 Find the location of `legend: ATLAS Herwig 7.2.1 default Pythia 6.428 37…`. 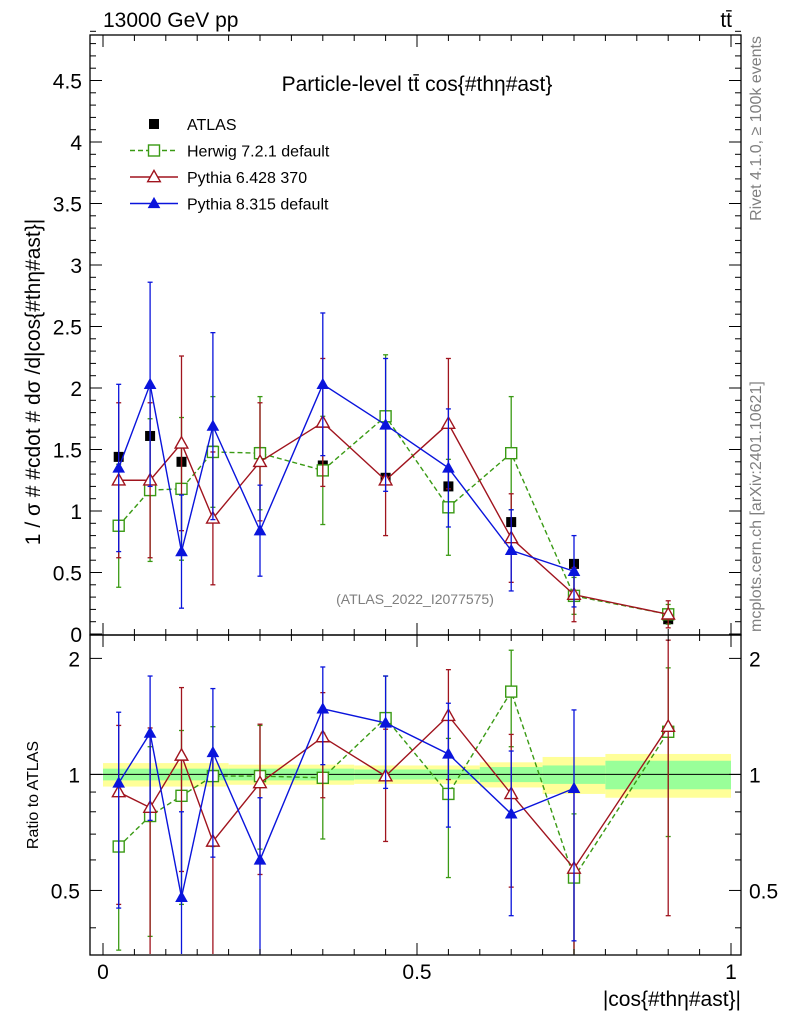

legend: ATLAS Herwig 7.2.1 default Pythia 6.428 37… is located at coordinates (230, 165).